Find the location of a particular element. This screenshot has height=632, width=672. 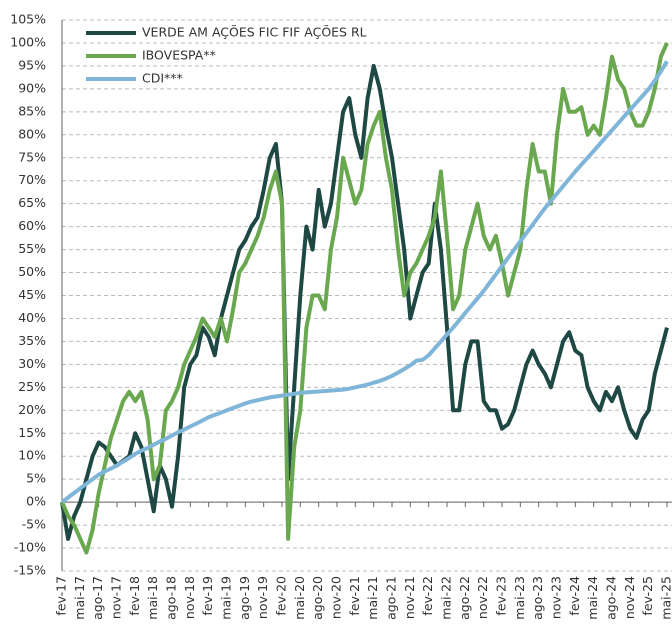

y-tick-label: 20% is located at coordinates (32, 409).